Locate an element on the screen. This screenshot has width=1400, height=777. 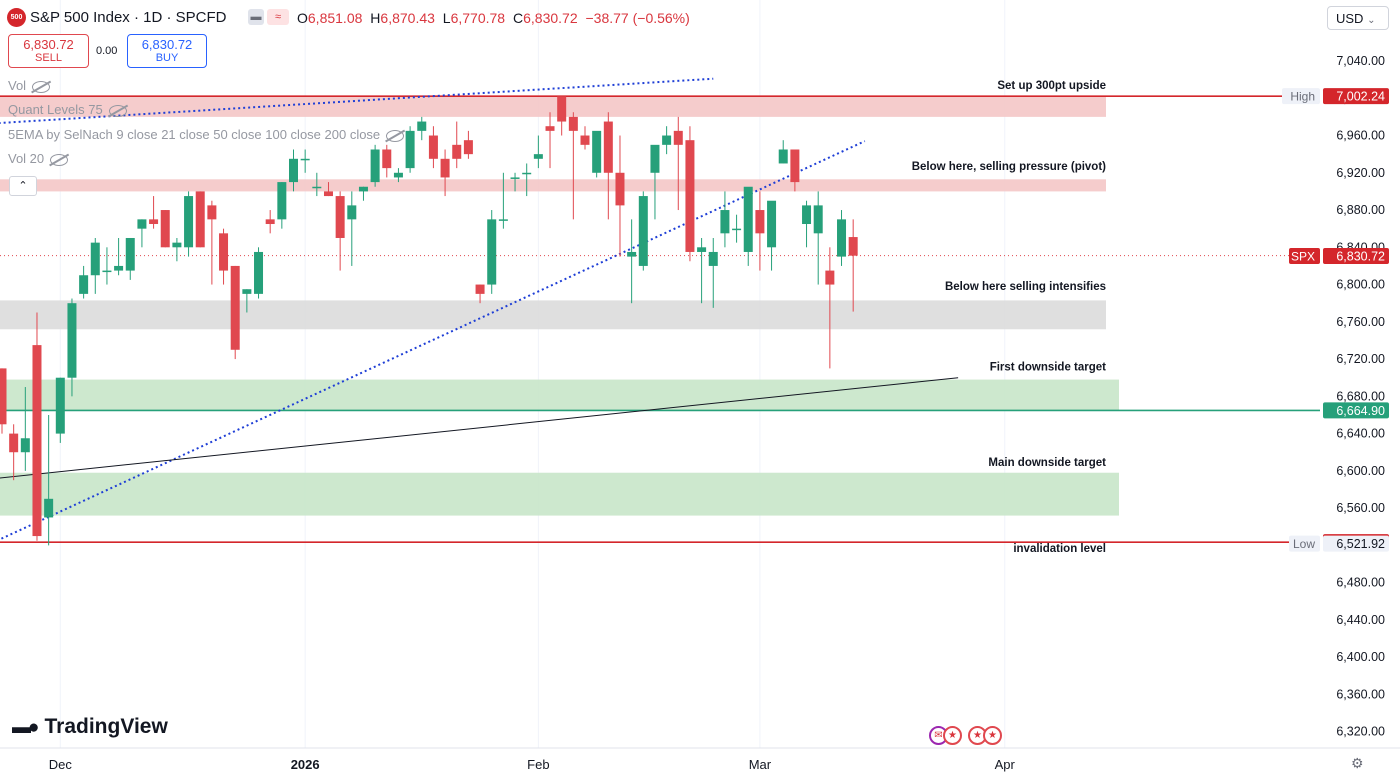
sell-button: 6,830.72 SELL is located at coordinates (48, 51).